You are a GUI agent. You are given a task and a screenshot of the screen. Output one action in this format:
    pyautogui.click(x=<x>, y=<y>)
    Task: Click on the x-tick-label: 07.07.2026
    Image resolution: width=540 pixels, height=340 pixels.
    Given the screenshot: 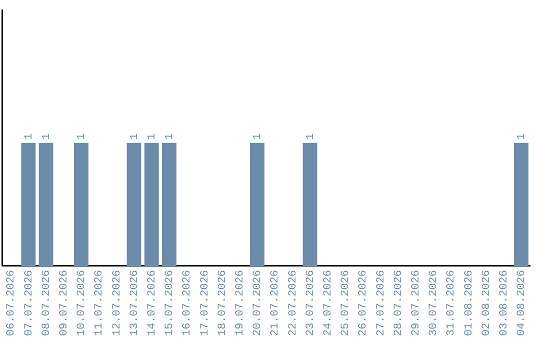 What is the action you would take?
    pyautogui.click(x=29, y=303)
    